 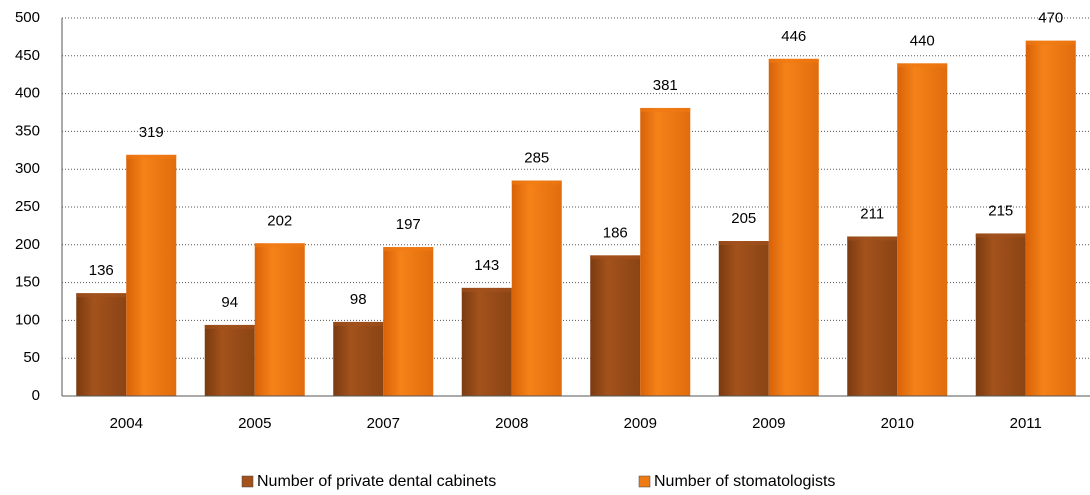 What do you see at coordinates (27, 319) in the screenshot?
I see `y-tick-label: 100` at bounding box center [27, 319].